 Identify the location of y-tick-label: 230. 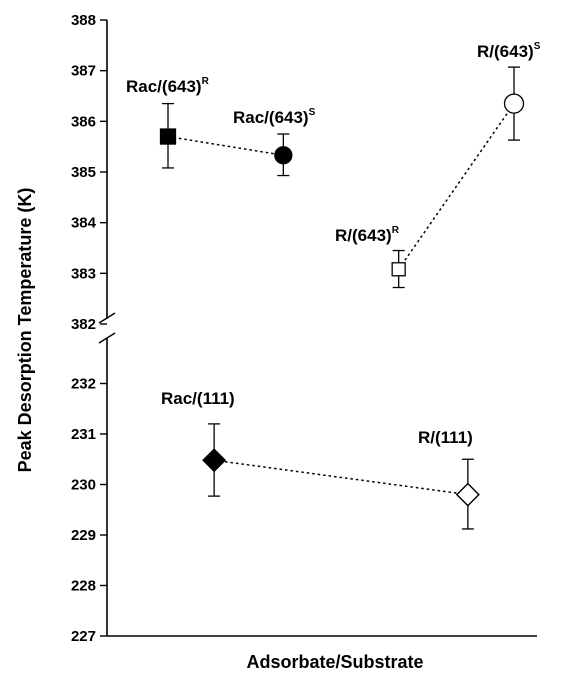
(83, 485).